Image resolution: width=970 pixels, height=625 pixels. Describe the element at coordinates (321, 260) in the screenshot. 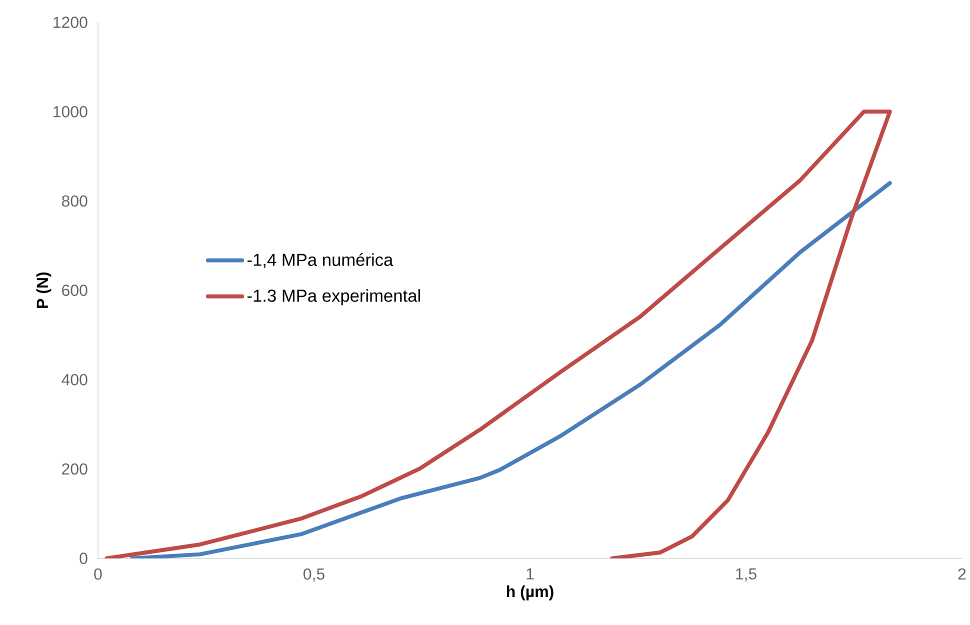

I see `legend-label: -1,4 MPa numérica` at that location.